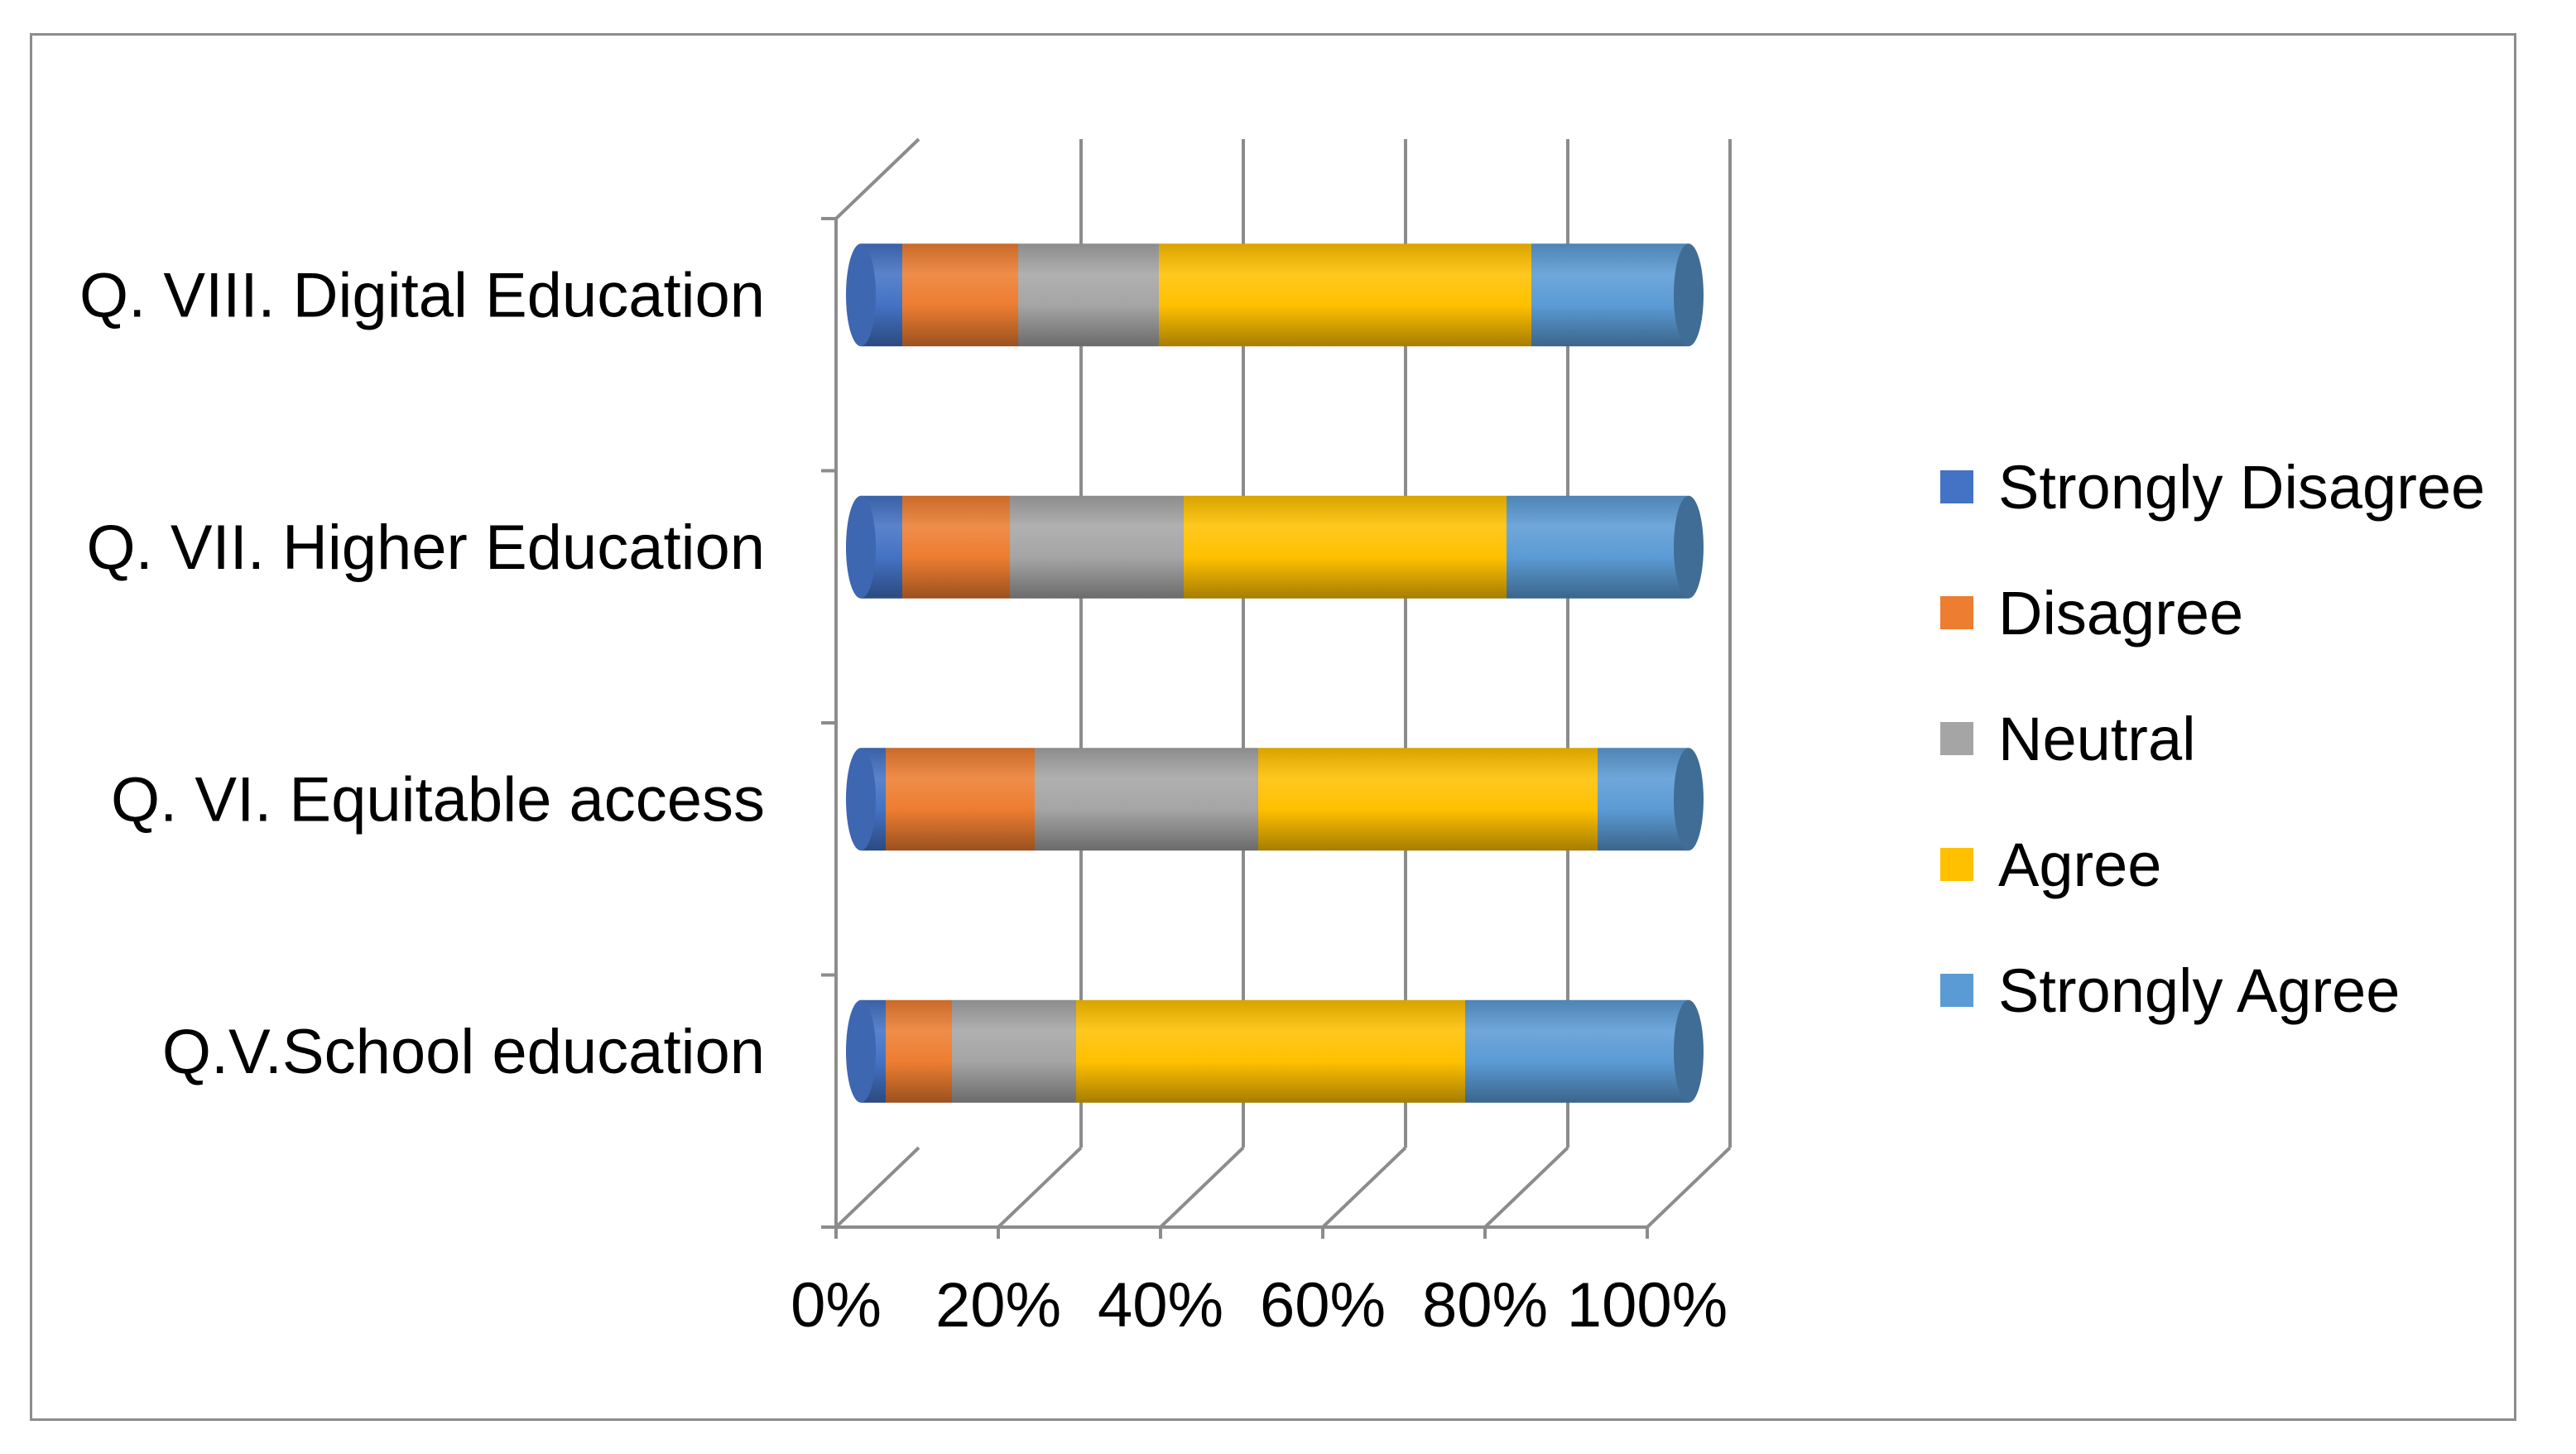 The width and height of the screenshot is (2576, 1454). What do you see at coordinates (1323, 1305) in the screenshot?
I see `x-tick-label: 60%` at bounding box center [1323, 1305].